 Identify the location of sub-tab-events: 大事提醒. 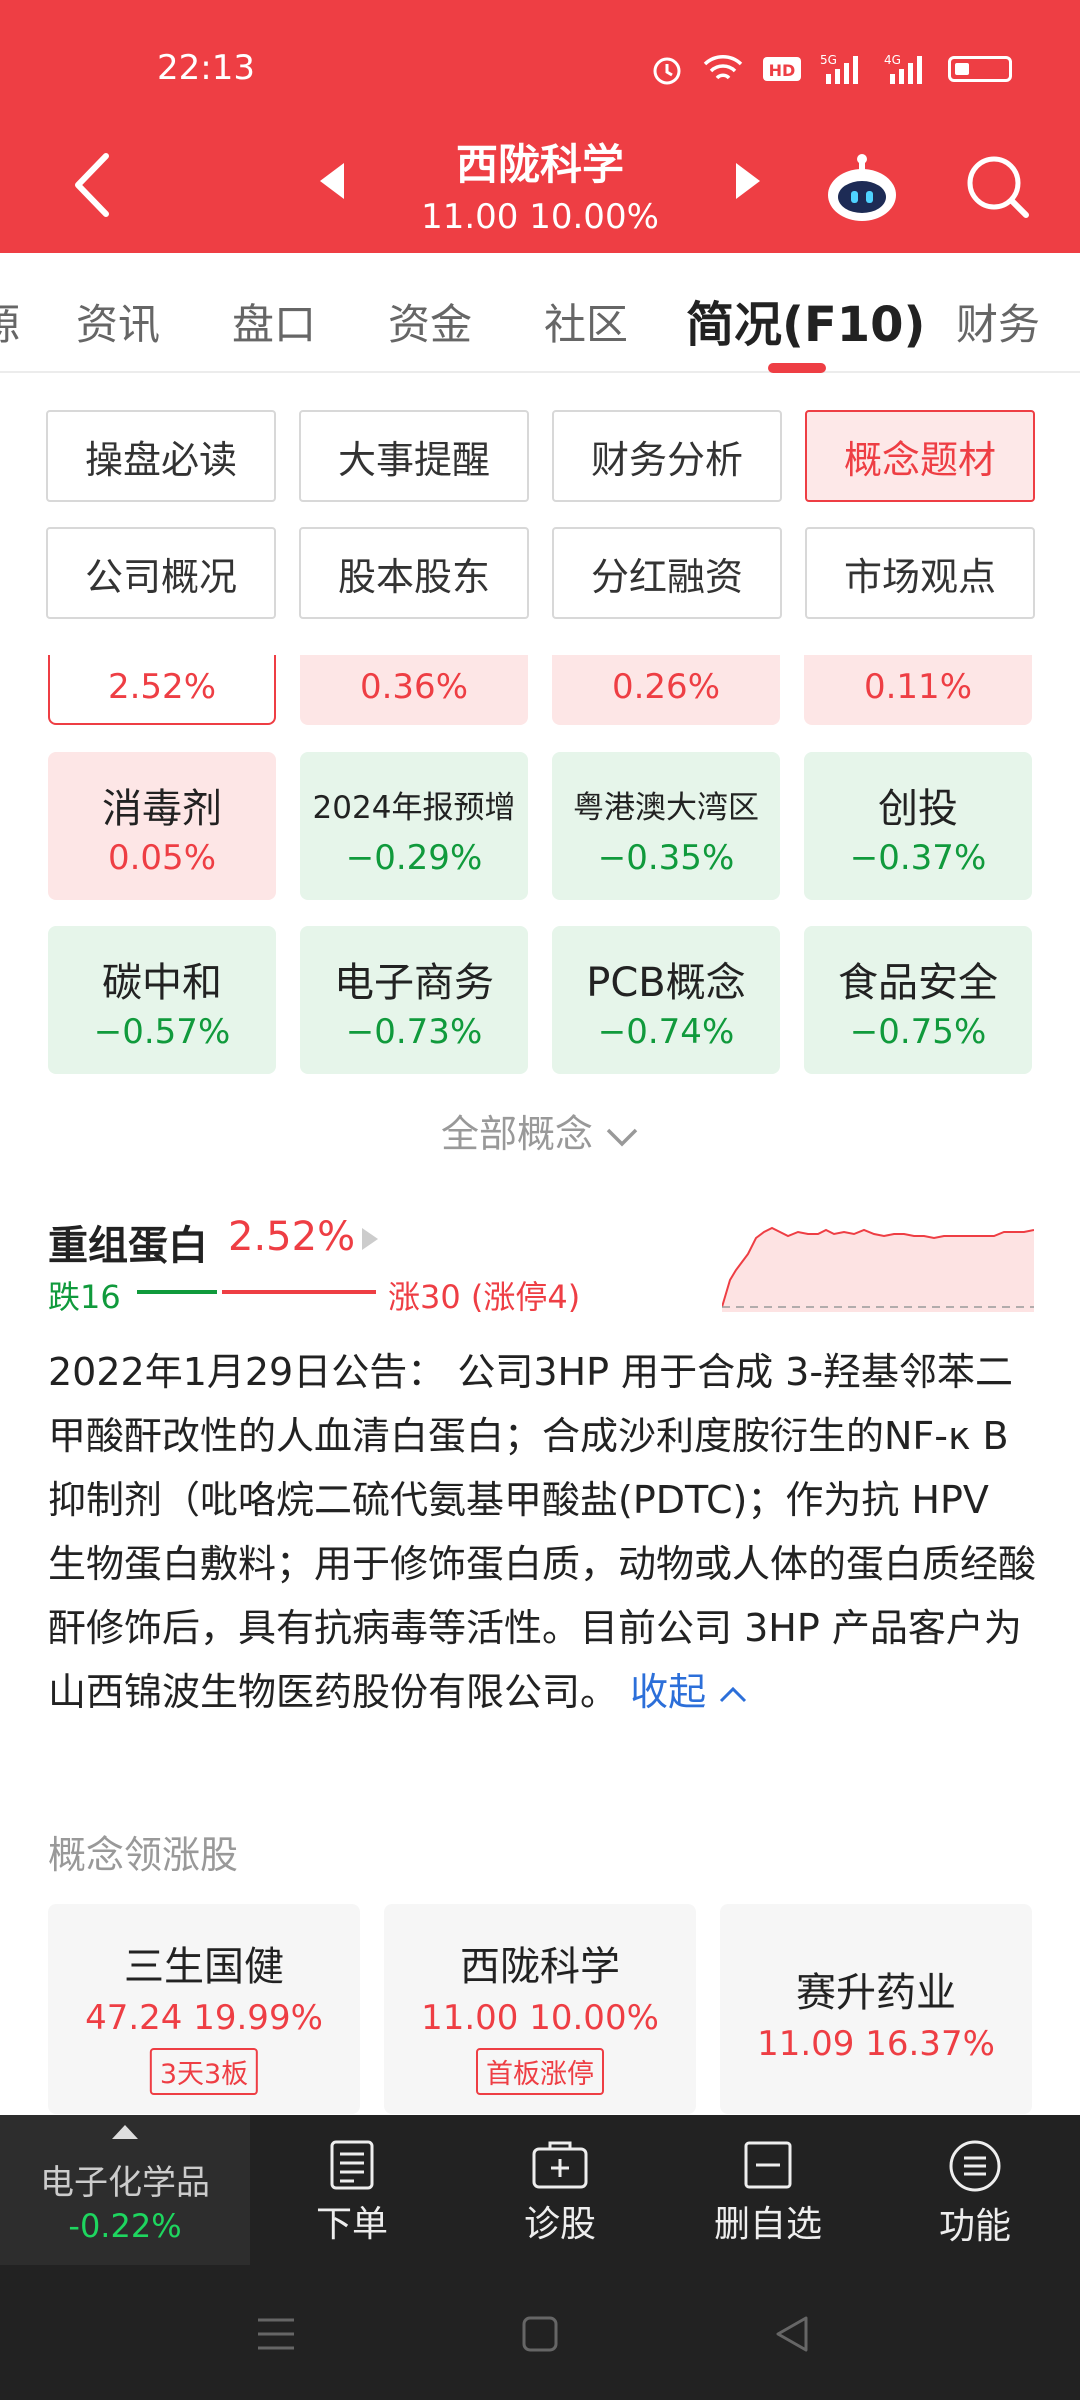
(414, 456).